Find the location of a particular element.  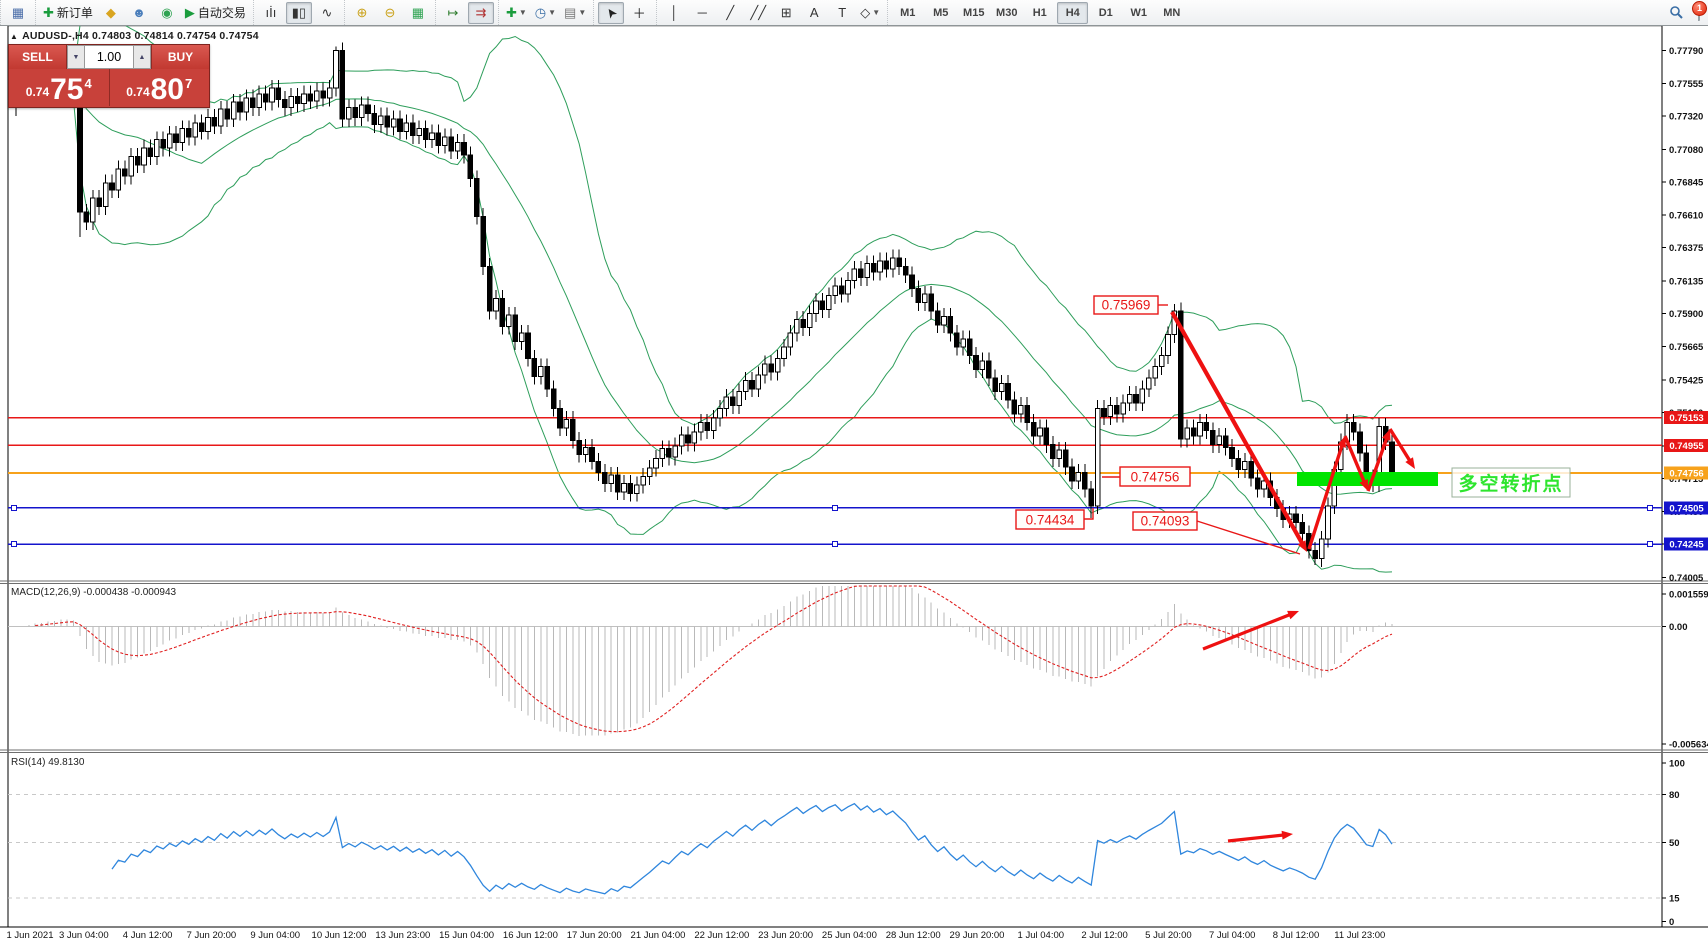

timeframe-h1: H1 is located at coordinates (1039, 12).